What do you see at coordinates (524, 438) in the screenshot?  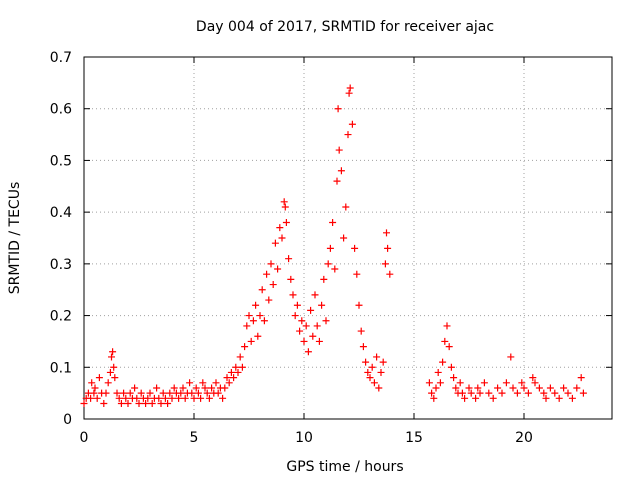 I see `x-tick-label: 20` at bounding box center [524, 438].